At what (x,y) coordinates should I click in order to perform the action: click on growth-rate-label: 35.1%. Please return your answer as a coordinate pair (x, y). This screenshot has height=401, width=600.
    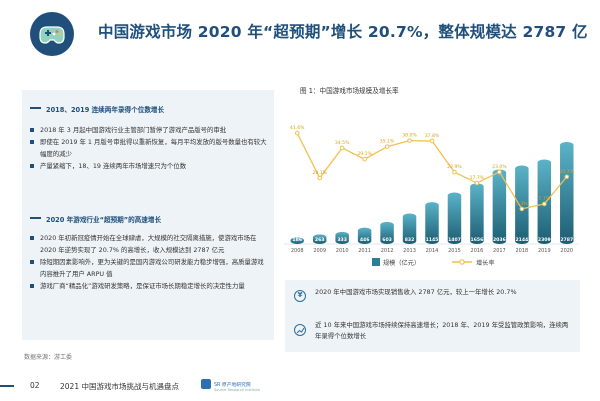
    Looking at the image, I should click on (387, 142).